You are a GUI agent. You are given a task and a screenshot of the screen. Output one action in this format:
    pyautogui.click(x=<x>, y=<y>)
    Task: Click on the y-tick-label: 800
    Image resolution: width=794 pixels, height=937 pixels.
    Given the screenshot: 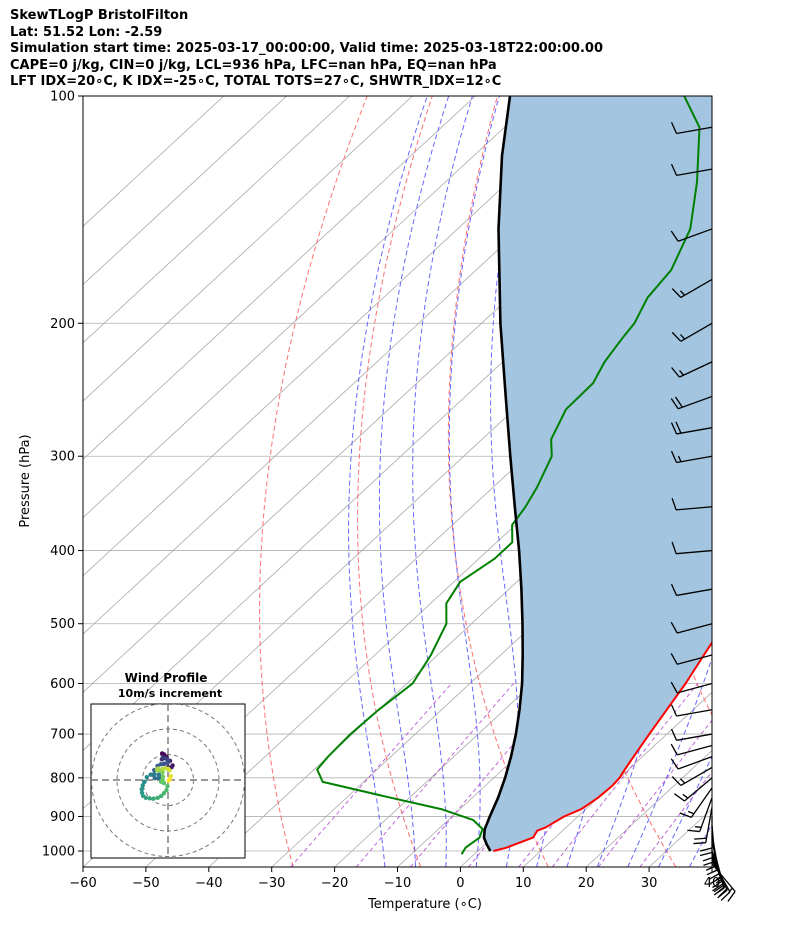 What is the action you would take?
    pyautogui.click(x=62, y=778)
    